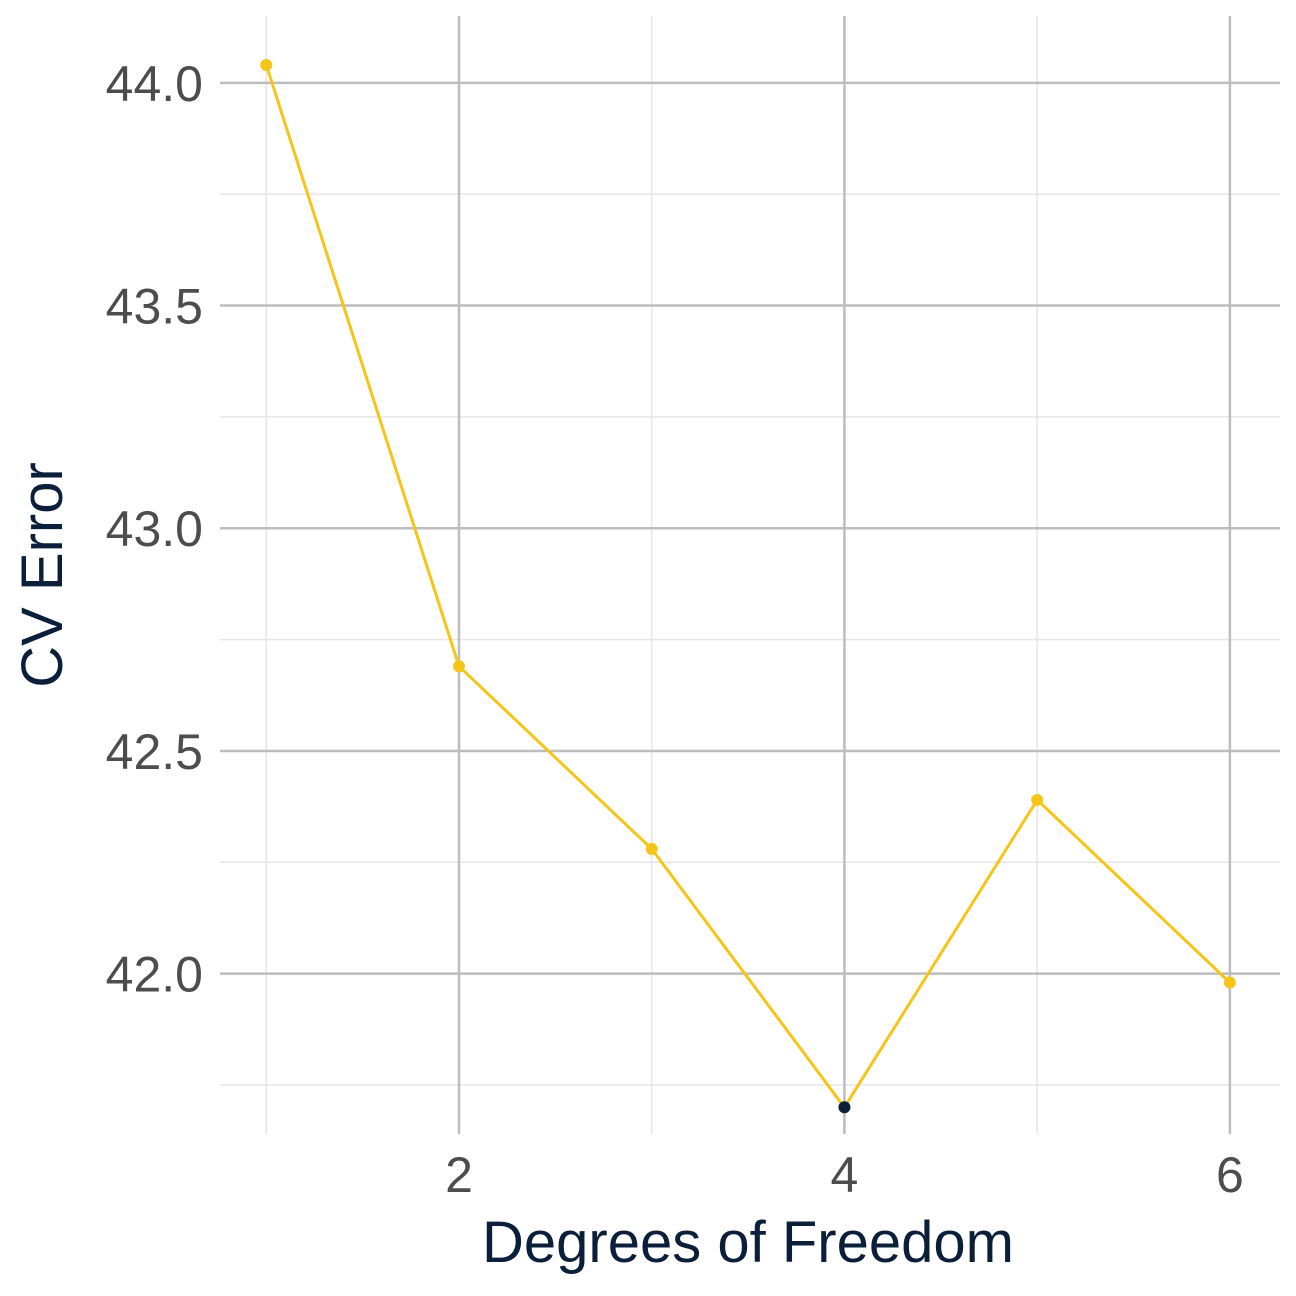 This screenshot has width=1296, height=1296. What do you see at coordinates (154, 84) in the screenshot?
I see `y-tick-label: 44.0` at bounding box center [154, 84].